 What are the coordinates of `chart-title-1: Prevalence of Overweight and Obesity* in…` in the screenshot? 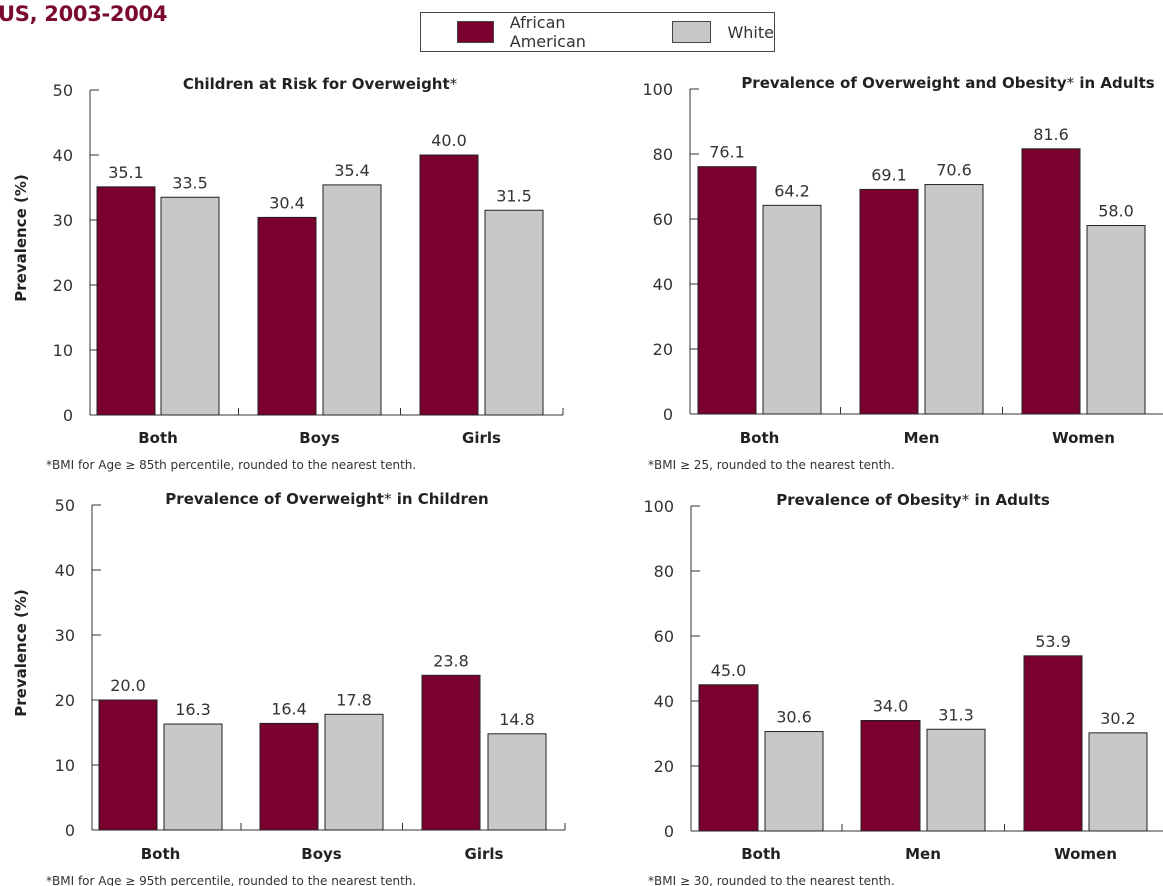 It's located at (947, 83).